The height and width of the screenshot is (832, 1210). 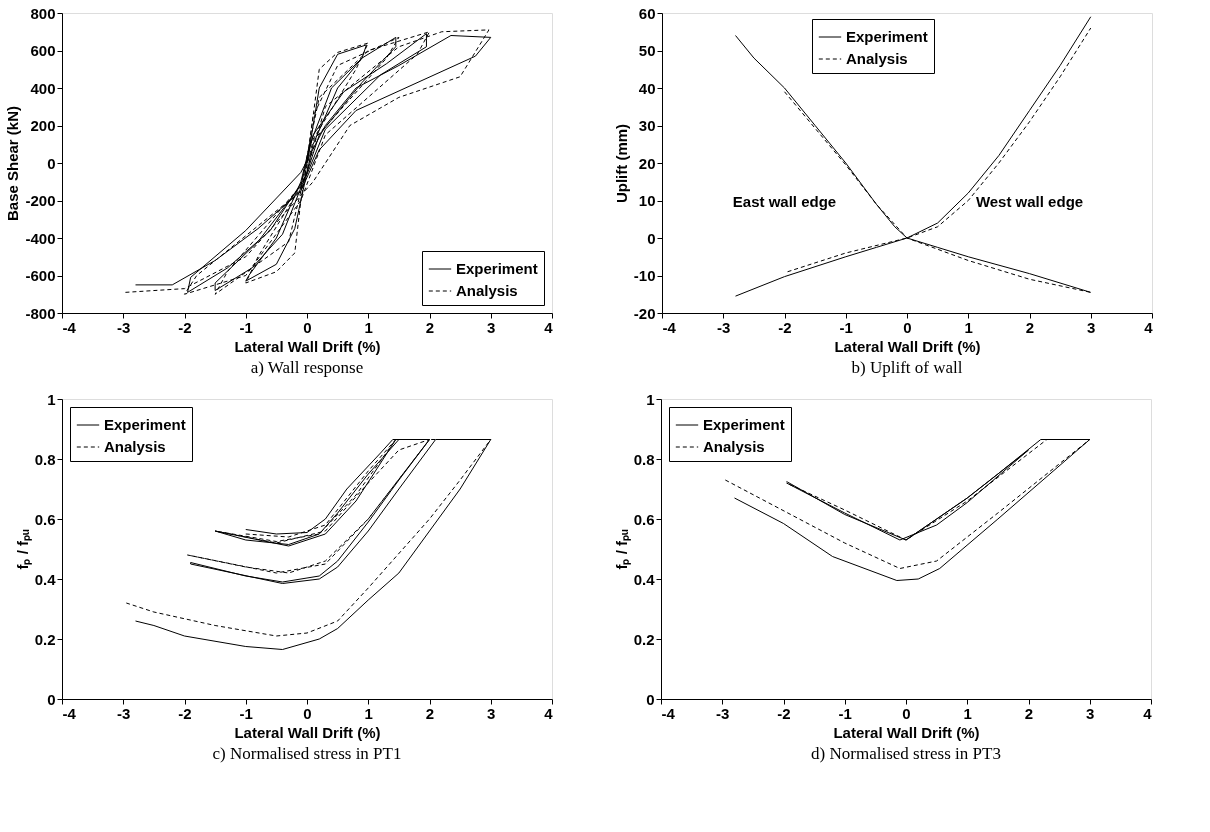 What do you see at coordinates (13, 163) in the screenshot?
I see `y-axis-title: Base Shear (kN)` at bounding box center [13, 163].